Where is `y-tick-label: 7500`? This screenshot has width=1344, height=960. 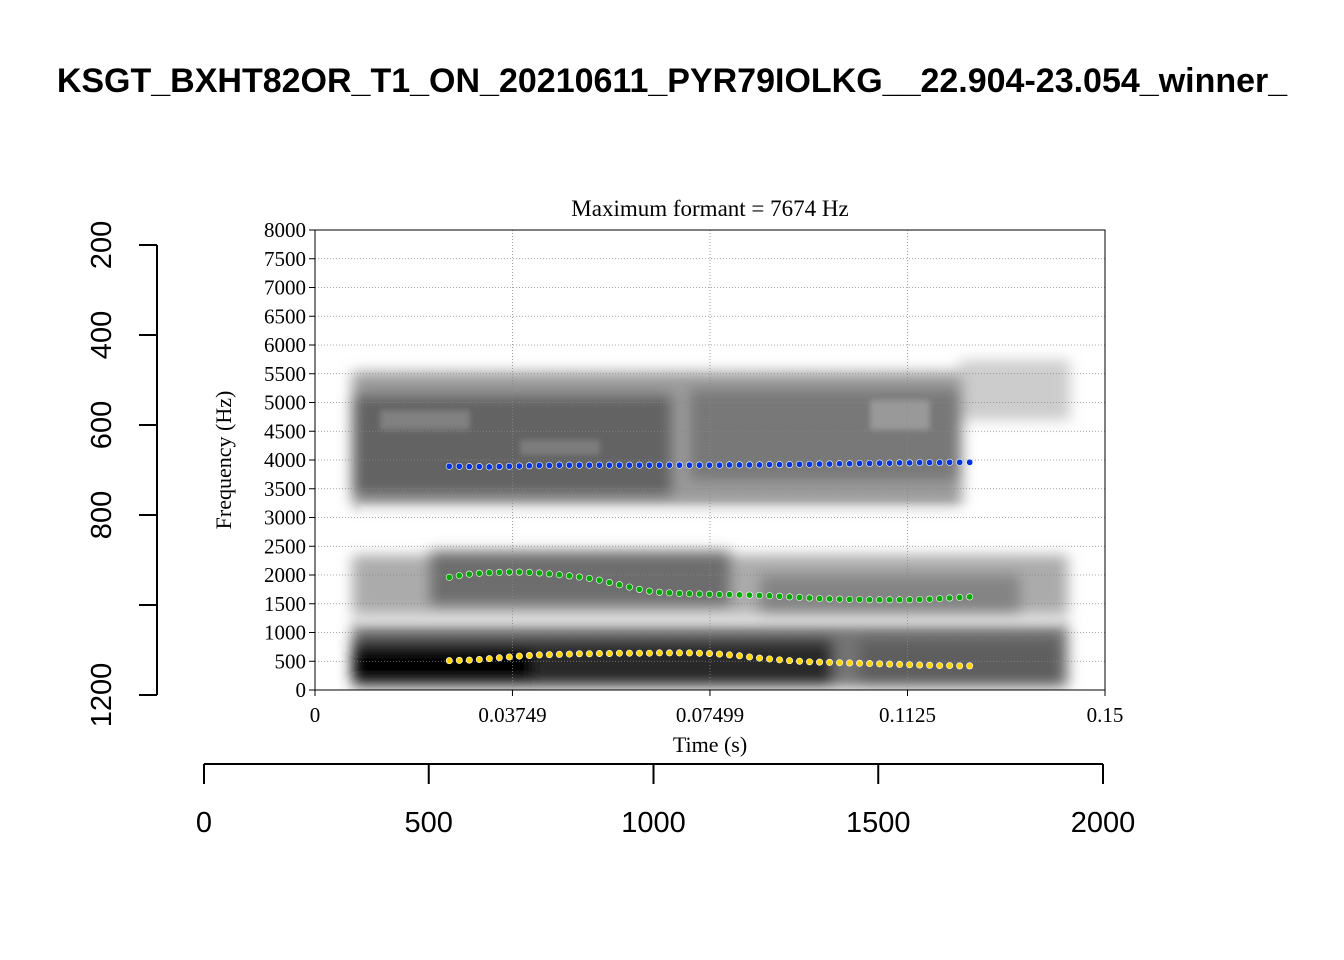
y-tick-label: 7500 is located at coordinates (285, 259).